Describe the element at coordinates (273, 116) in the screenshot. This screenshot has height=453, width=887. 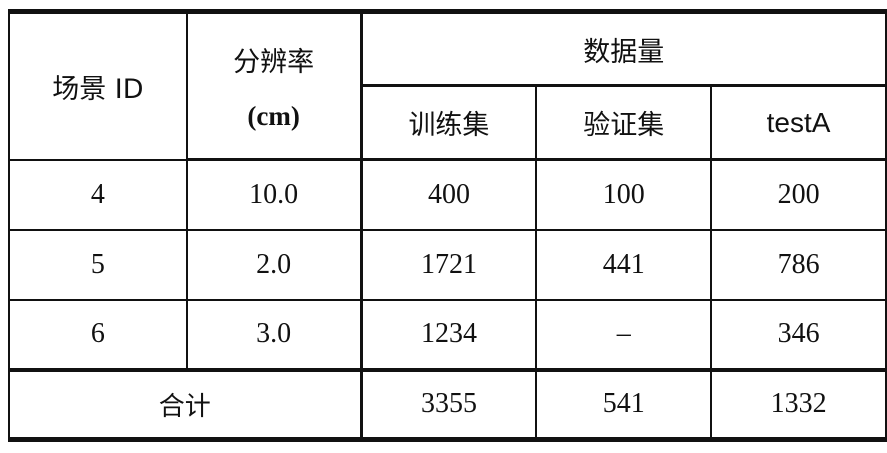
I see `header-resolution-unit: (cm)` at that location.